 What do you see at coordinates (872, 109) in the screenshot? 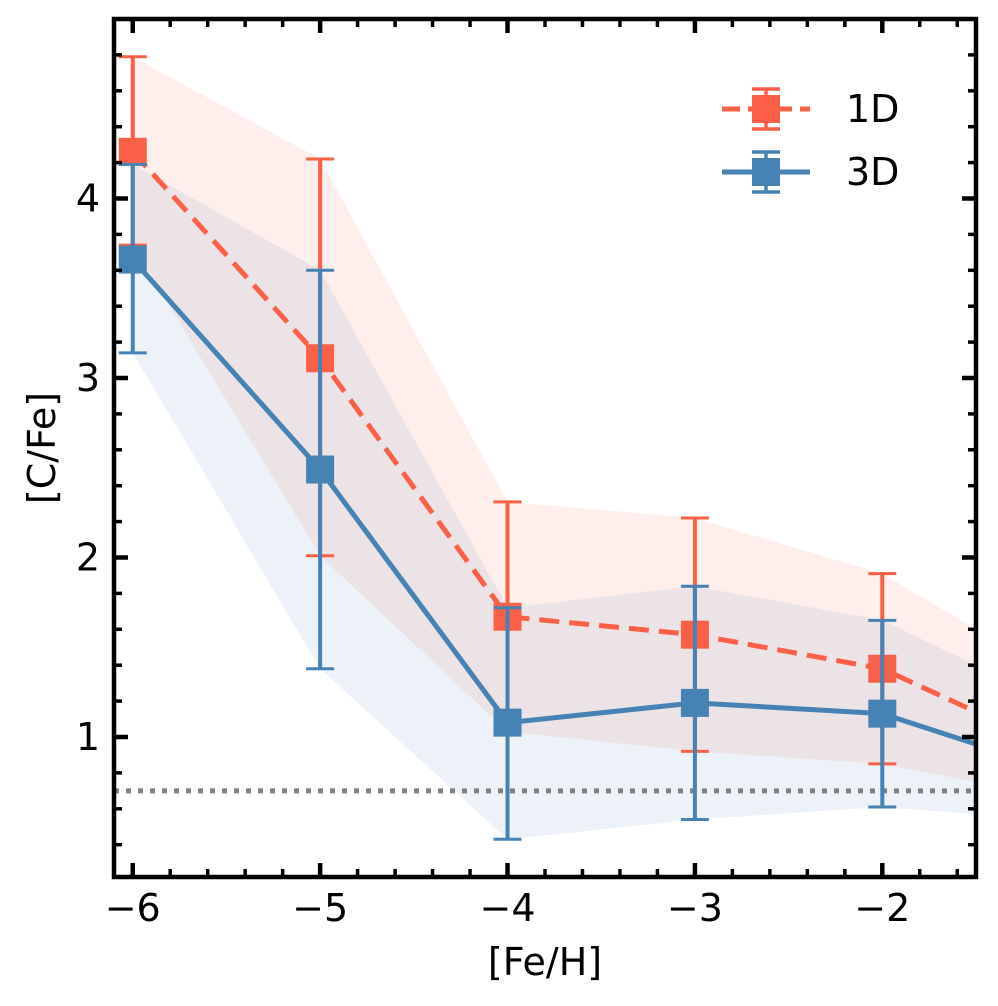
I see `legend-1d-label: 1D` at bounding box center [872, 109].